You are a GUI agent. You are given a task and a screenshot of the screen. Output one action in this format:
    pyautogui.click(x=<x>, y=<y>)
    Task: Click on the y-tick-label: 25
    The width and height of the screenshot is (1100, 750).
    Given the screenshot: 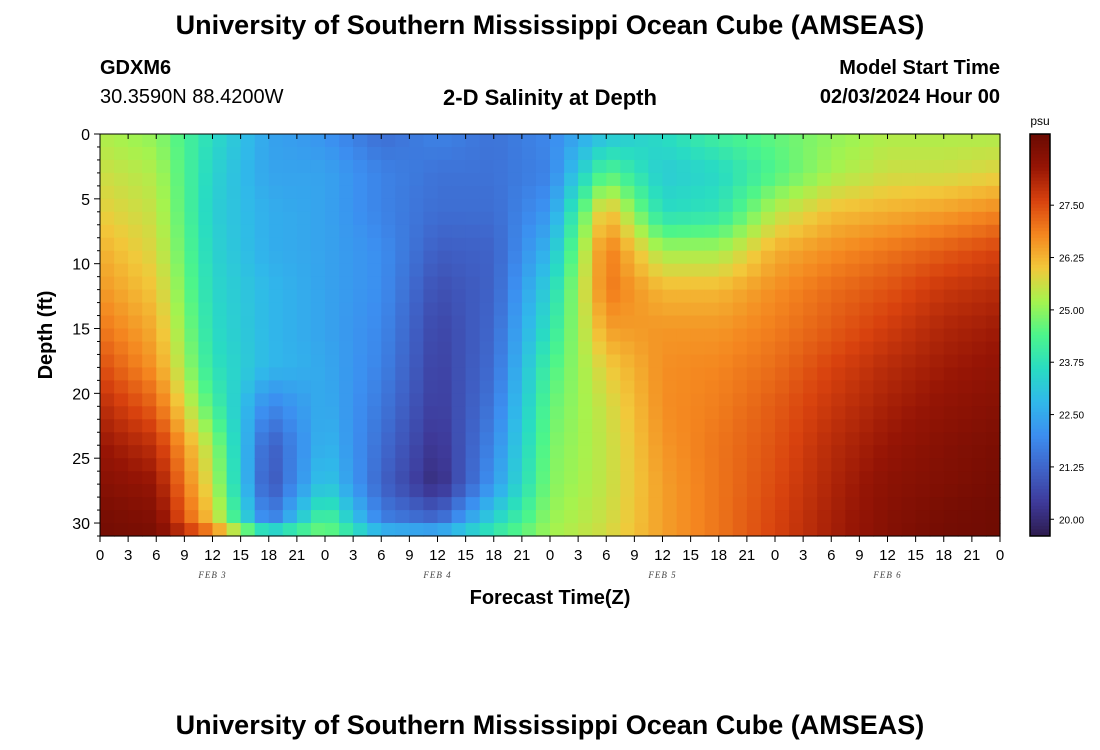 What is the action you would take?
    pyautogui.click(x=81, y=459)
    